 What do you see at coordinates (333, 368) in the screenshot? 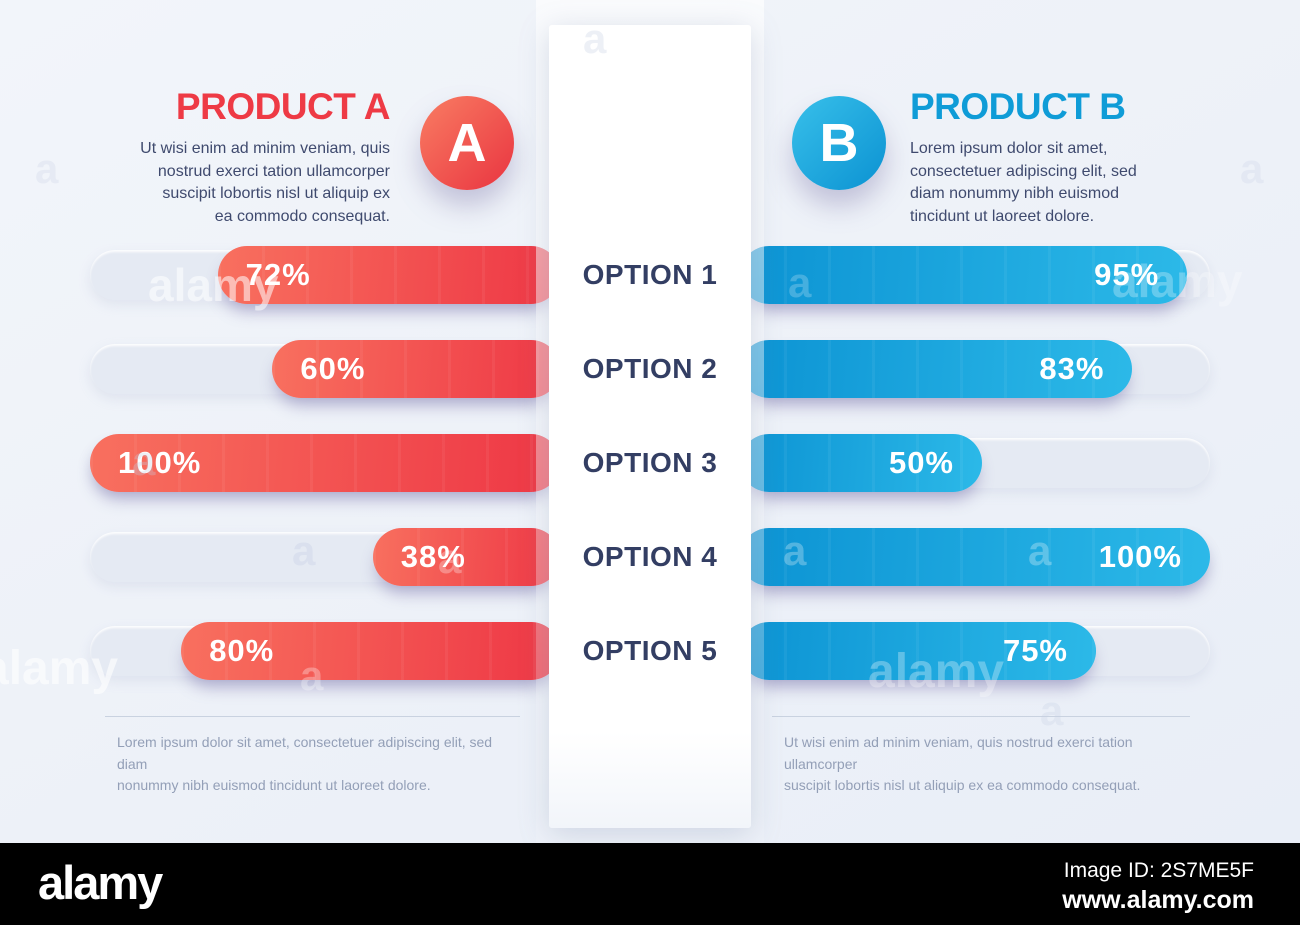
I see `product-a-value-2: 60%` at bounding box center [333, 368].